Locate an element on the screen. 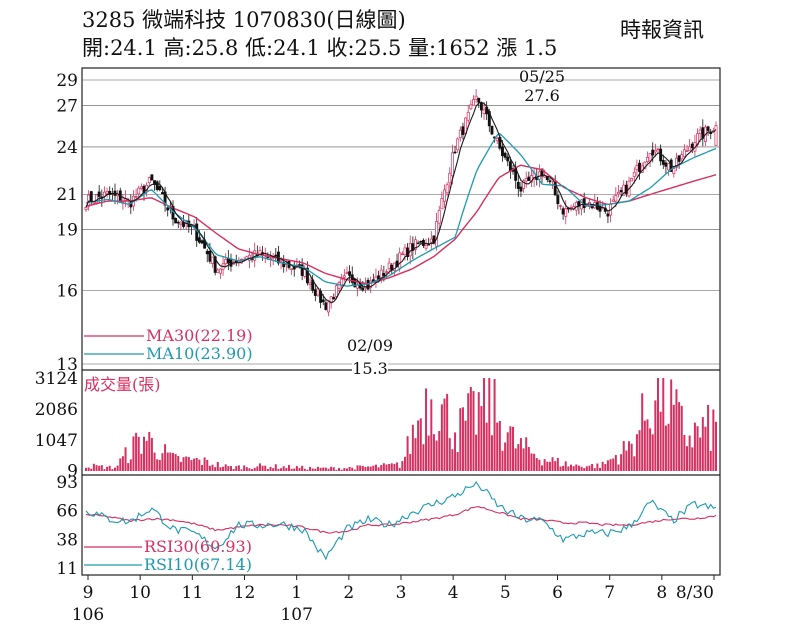  x-year-label: 107 is located at coordinates (296, 615).